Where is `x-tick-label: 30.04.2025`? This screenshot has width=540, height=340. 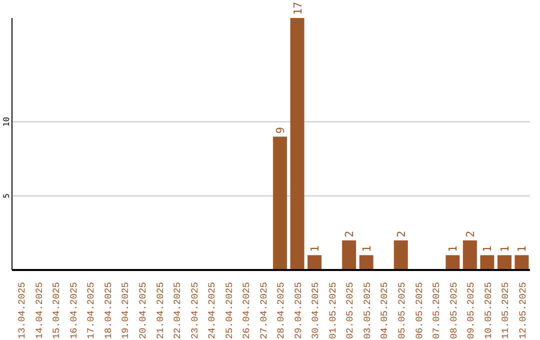 x-tick-label: 30.04.2025 is located at coordinates (316, 311).